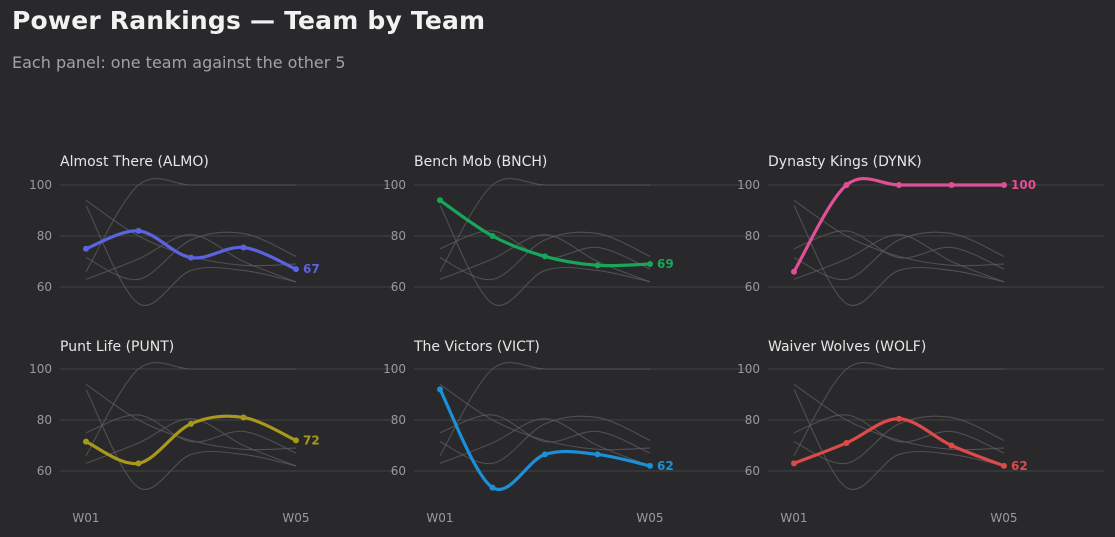  I want to click on data-point-bnch-w04, so click(597, 265).